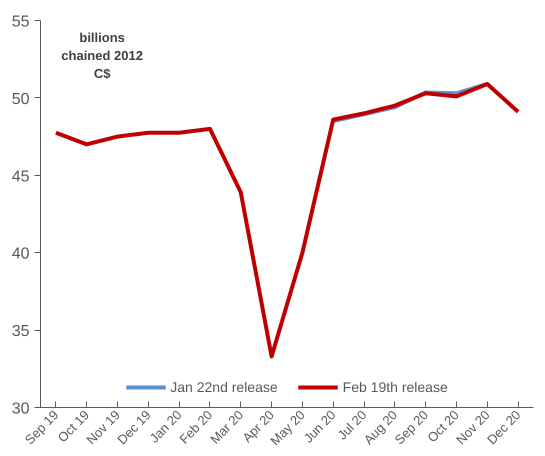 The image size is (545, 456). Describe the element at coordinates (21, 22) in the screenshot. I see `y-tick-label: 55` at that location.